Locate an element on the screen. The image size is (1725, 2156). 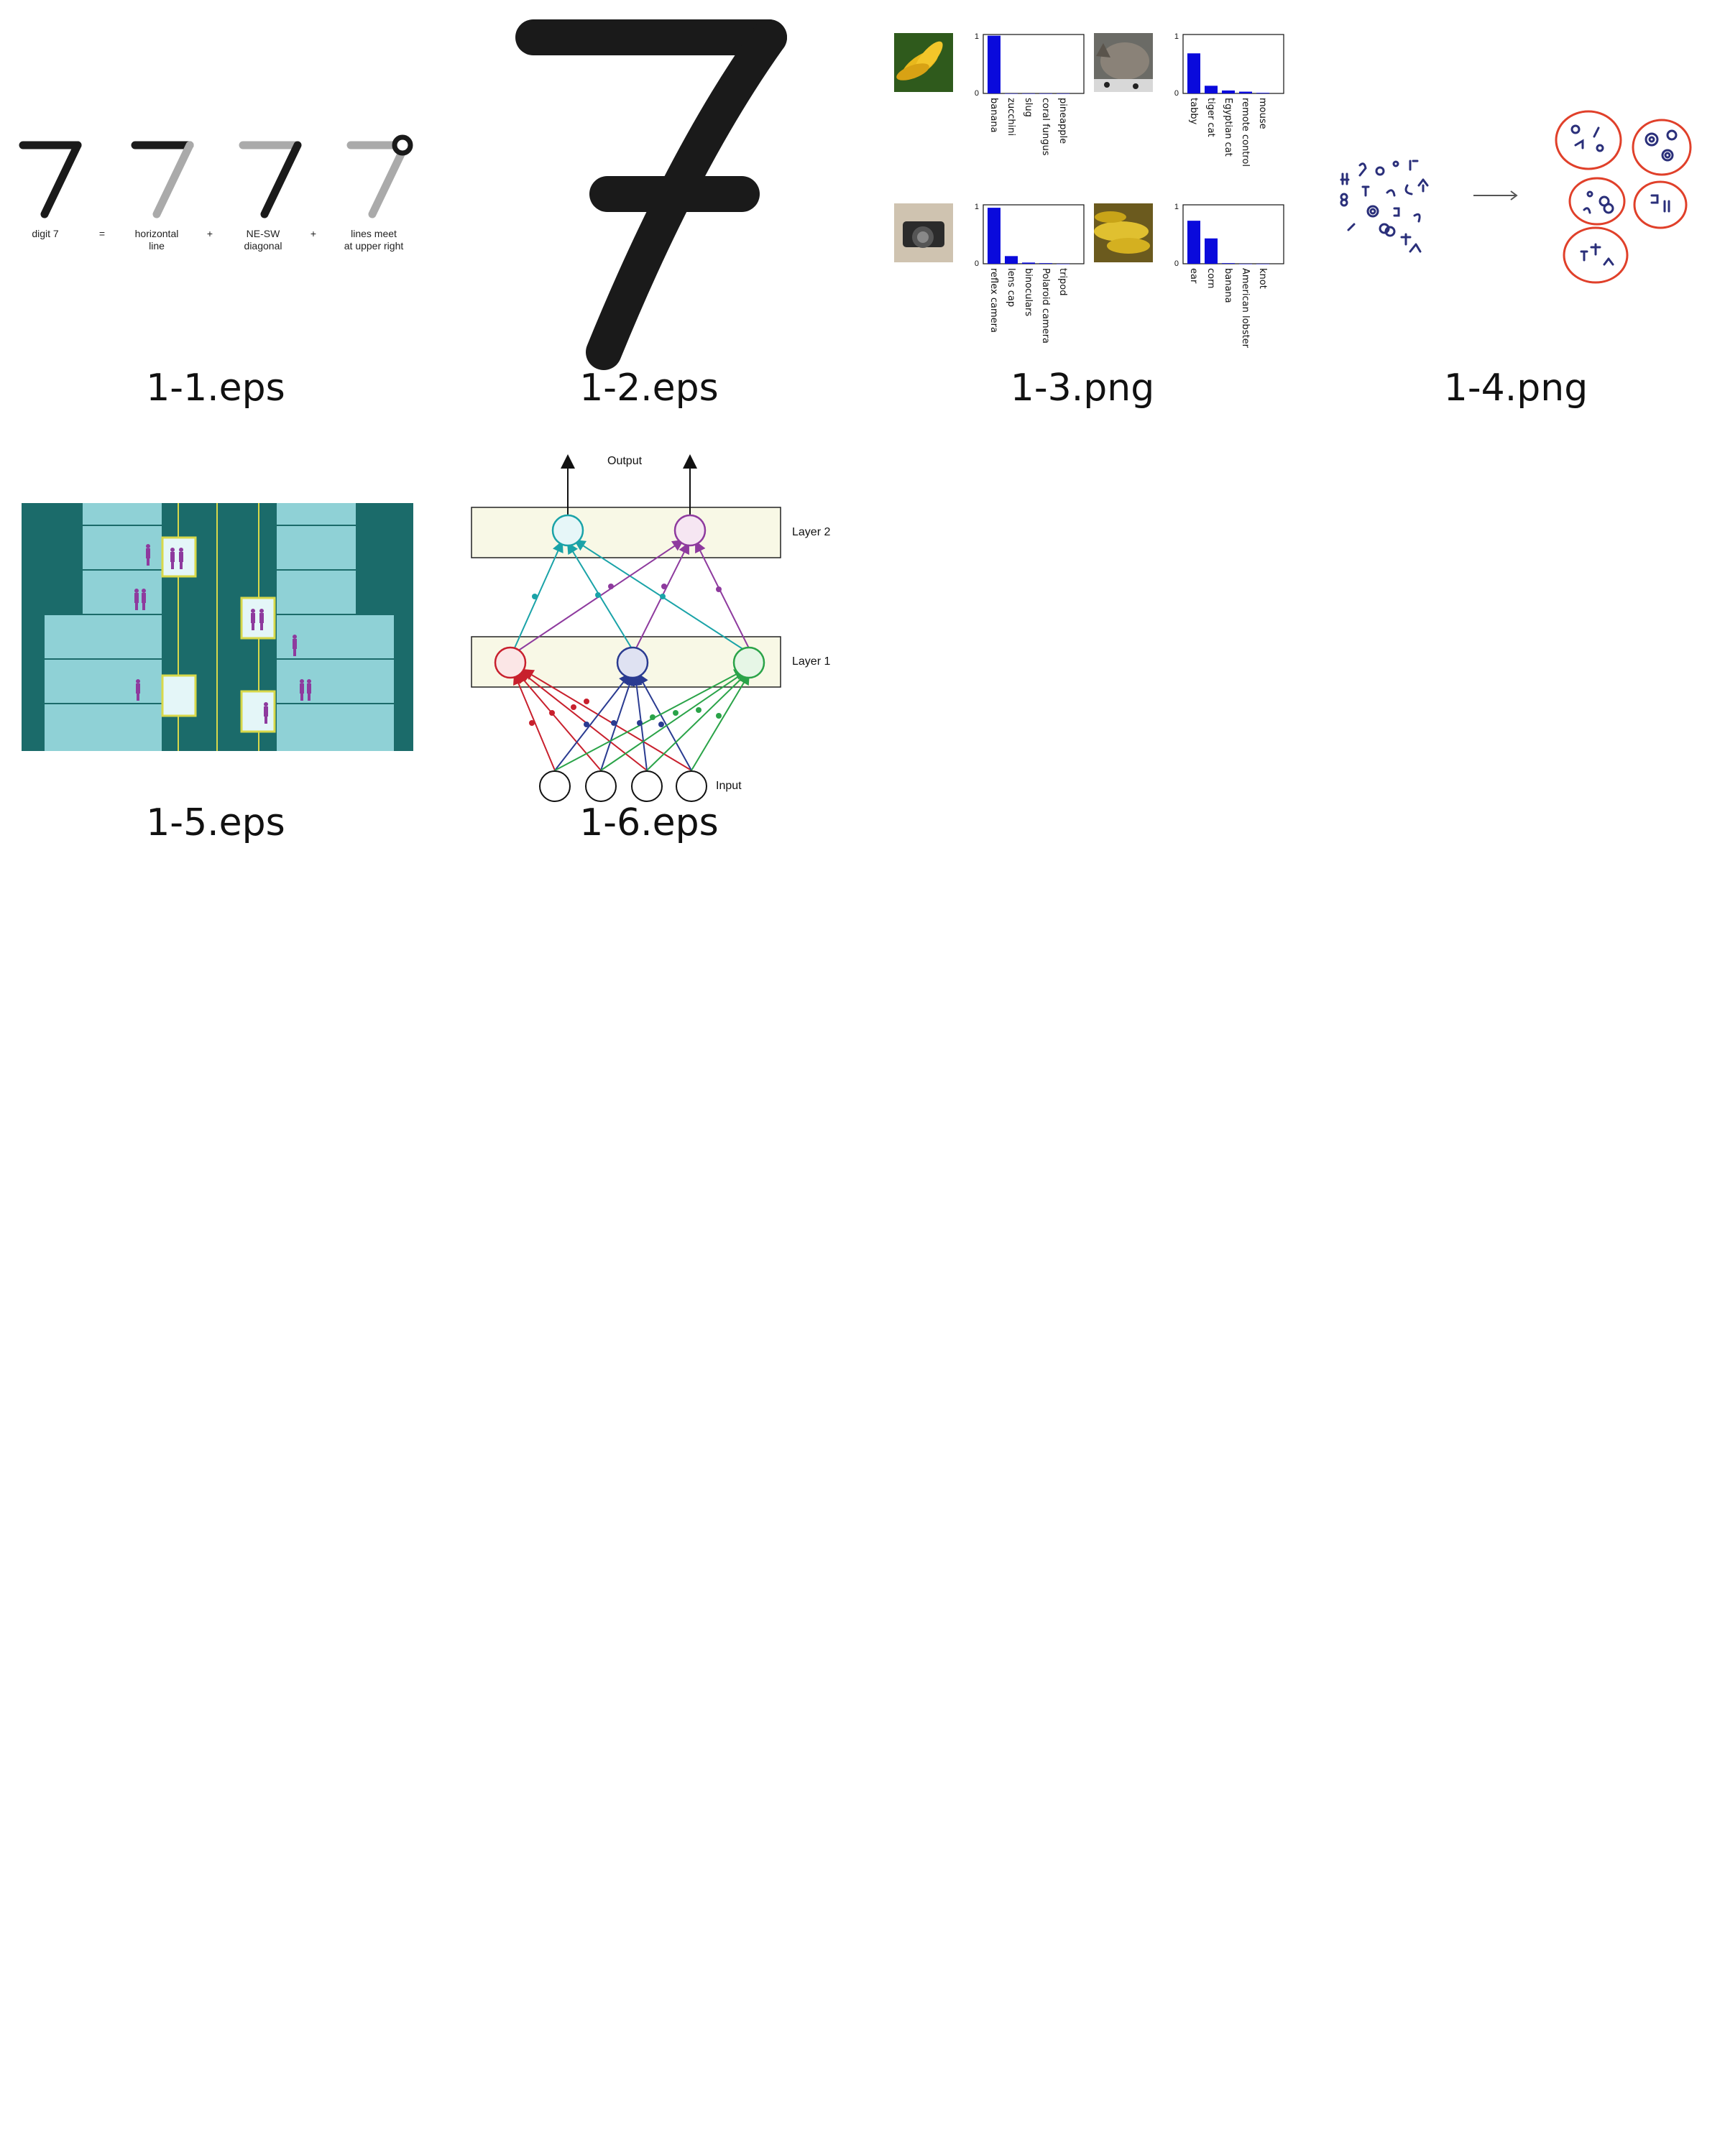
arrow-icon is located at coordinates (1495, 195).